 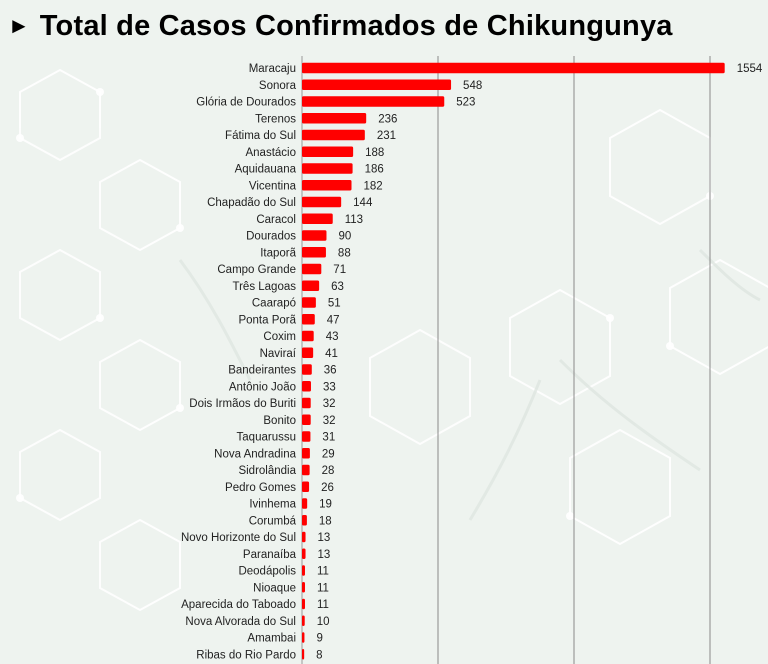 I want to click on data-label: 1554, so click(x=750, y=69).